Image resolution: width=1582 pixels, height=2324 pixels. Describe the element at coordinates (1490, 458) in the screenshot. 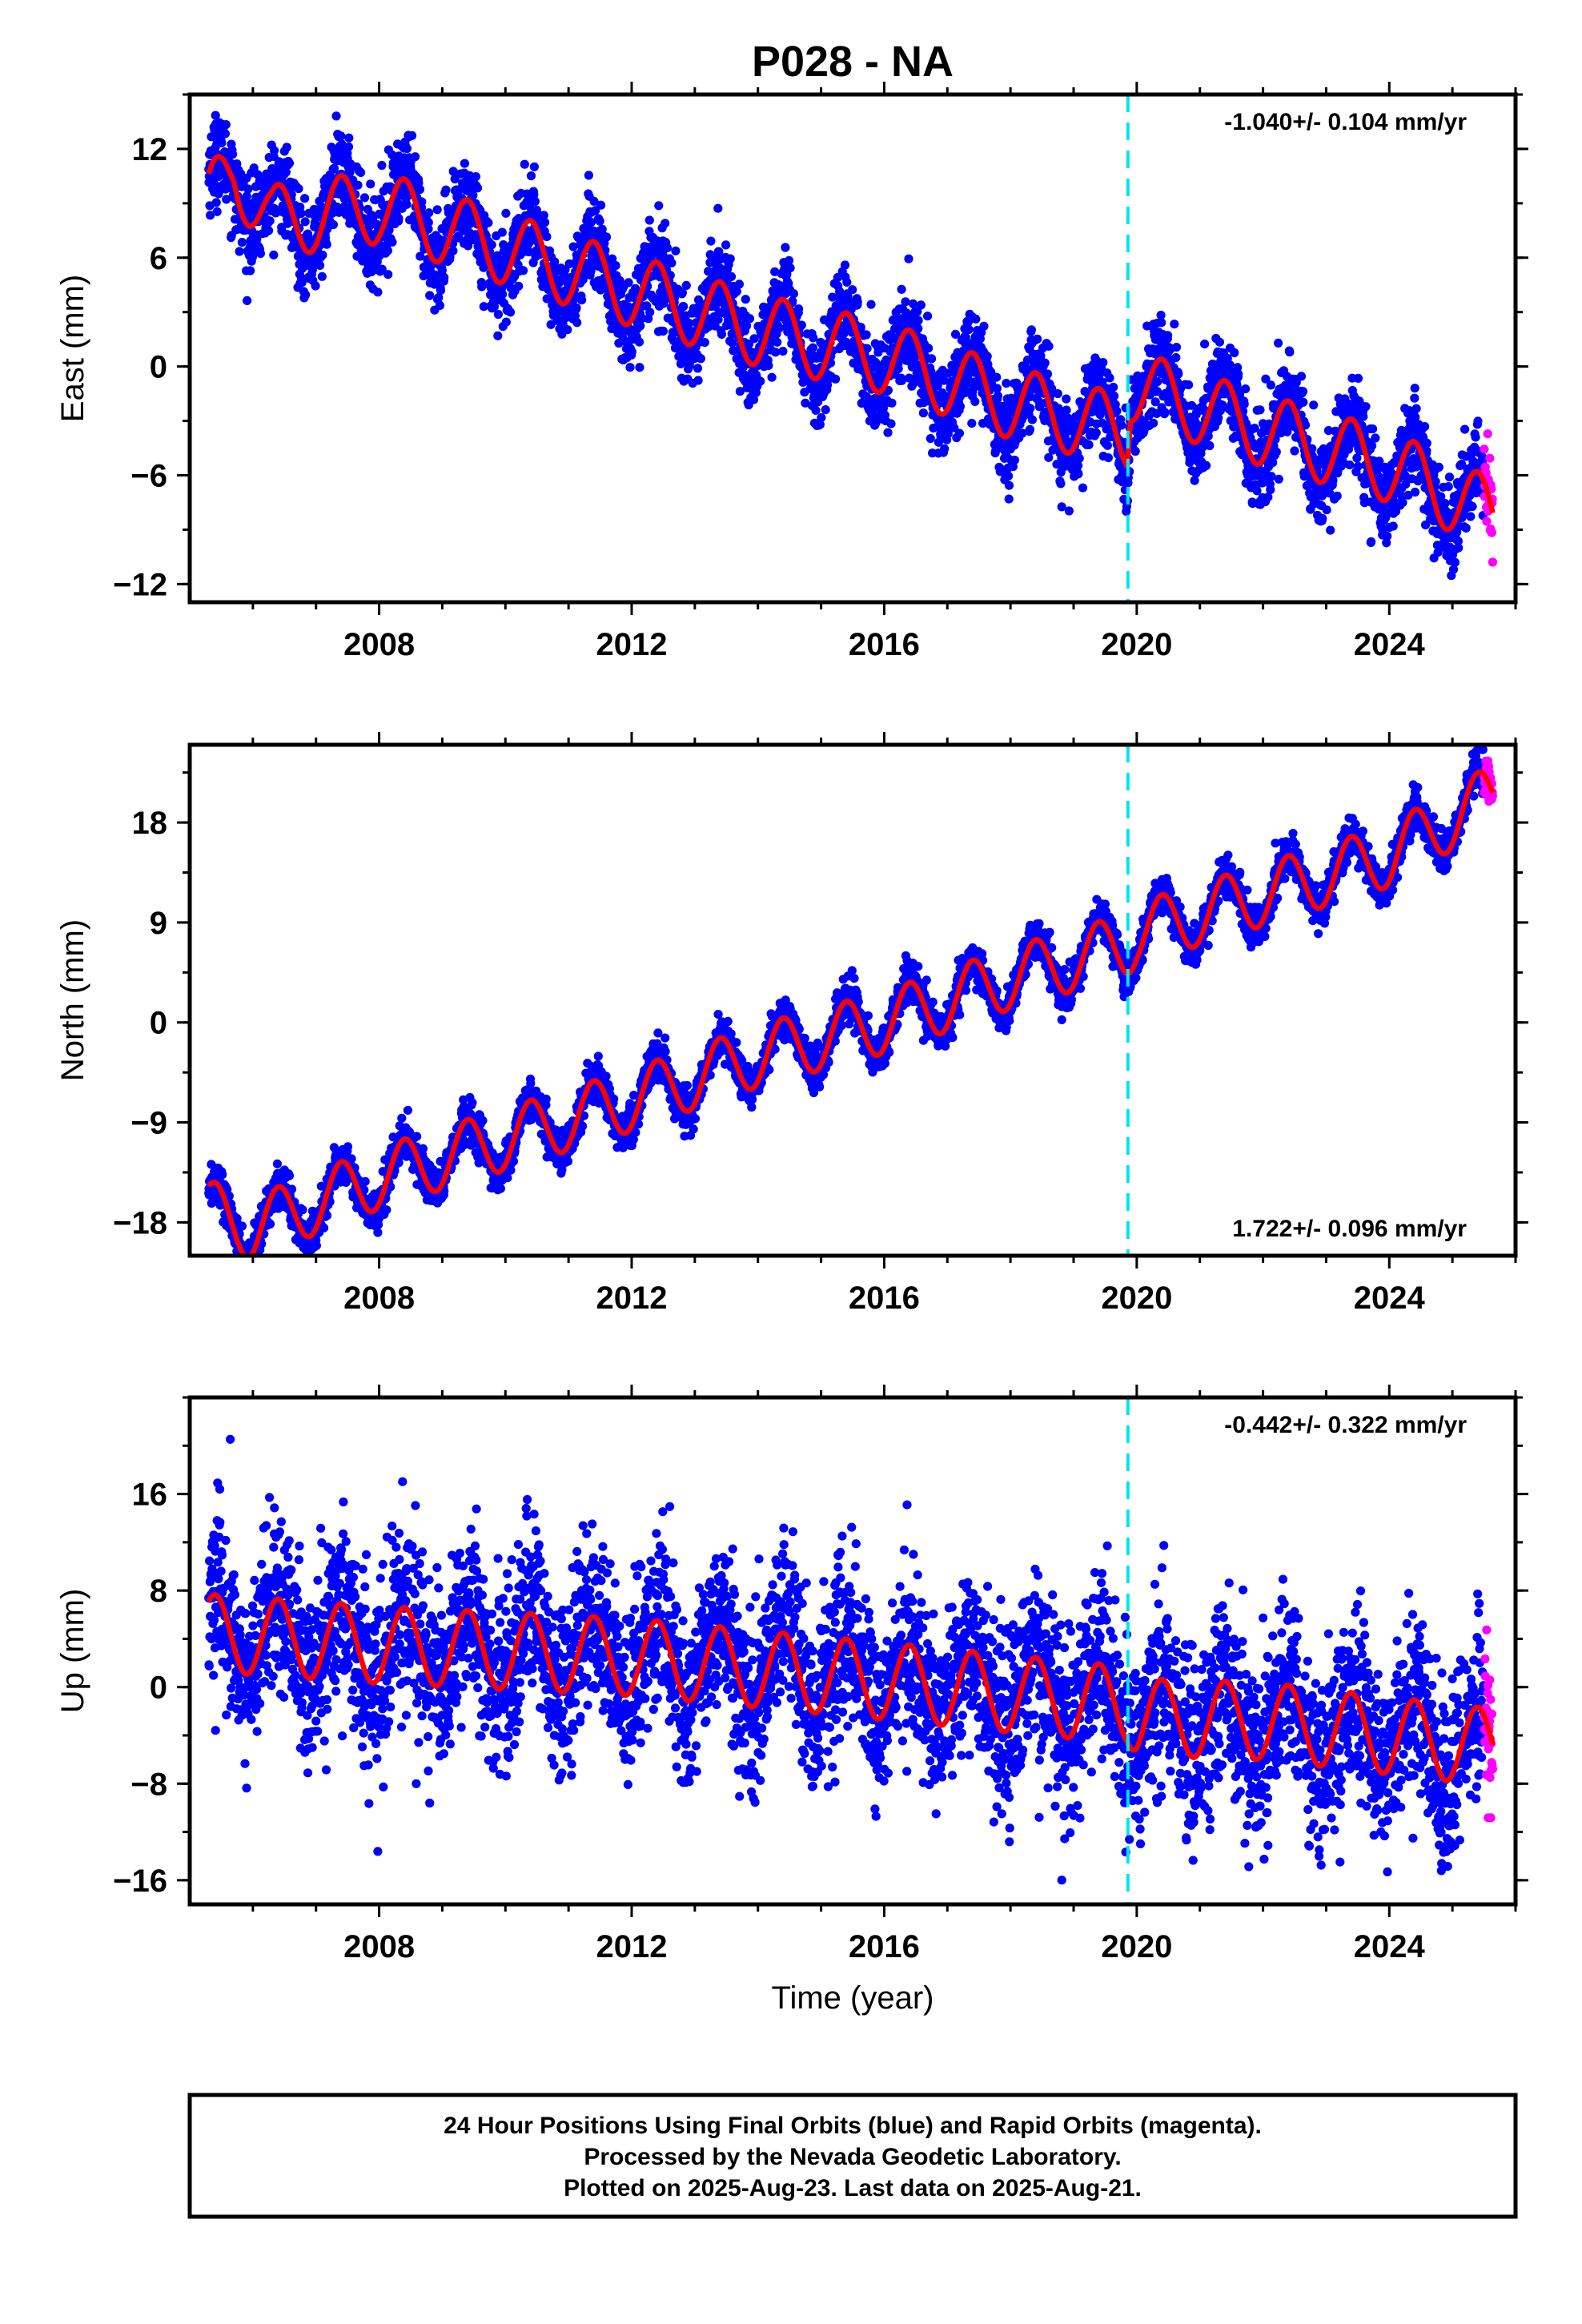

I see `east-rapid-point` at that location.